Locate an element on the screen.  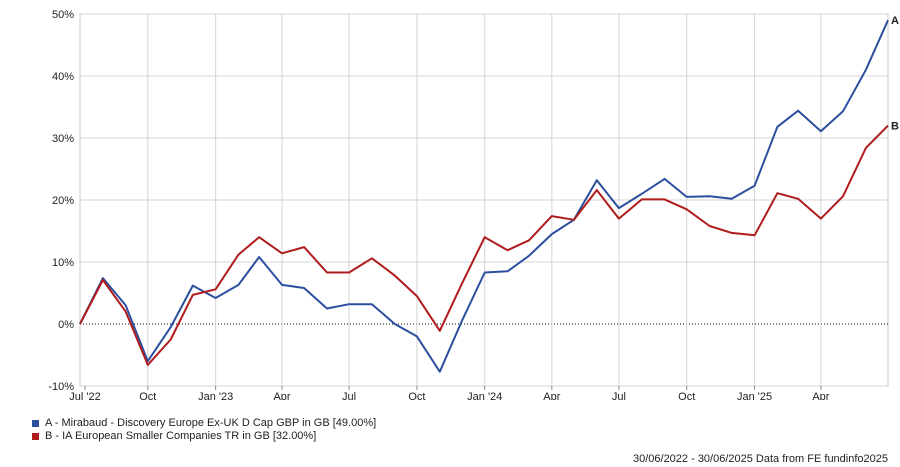
x-tick-label: Jan '24 is located at coordinates (484, 395).